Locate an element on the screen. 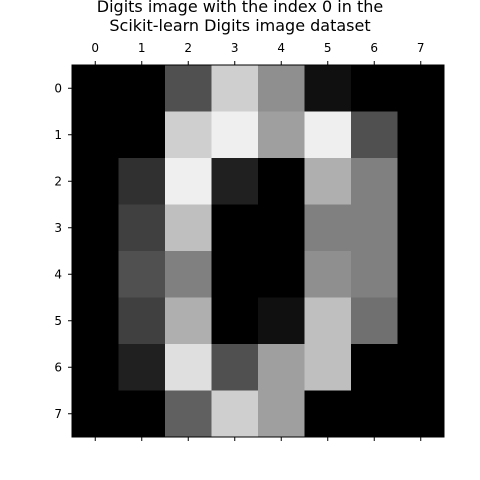 This screenshot has height=480, width=480. chart-title-line-1: Digits image with the index 0 in the is located at coordinates (240, 8).